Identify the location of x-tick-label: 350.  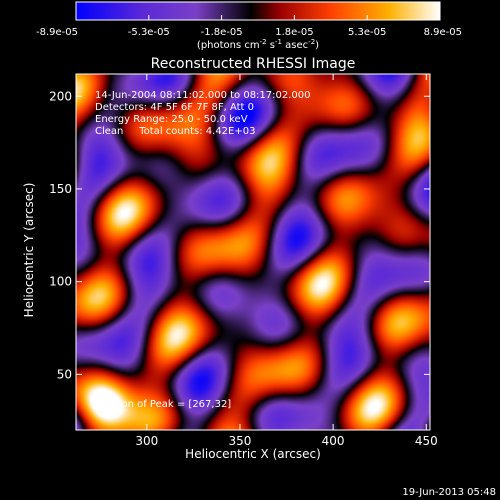
(240, 441).